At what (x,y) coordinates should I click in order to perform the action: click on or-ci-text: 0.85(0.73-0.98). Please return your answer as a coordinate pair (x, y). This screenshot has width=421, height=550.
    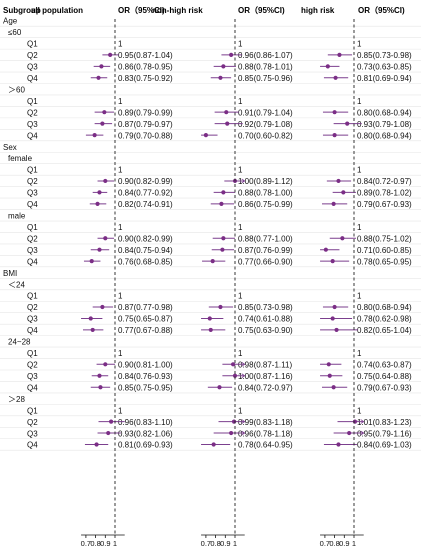
    Looking at the image, I should click on (384, 55).